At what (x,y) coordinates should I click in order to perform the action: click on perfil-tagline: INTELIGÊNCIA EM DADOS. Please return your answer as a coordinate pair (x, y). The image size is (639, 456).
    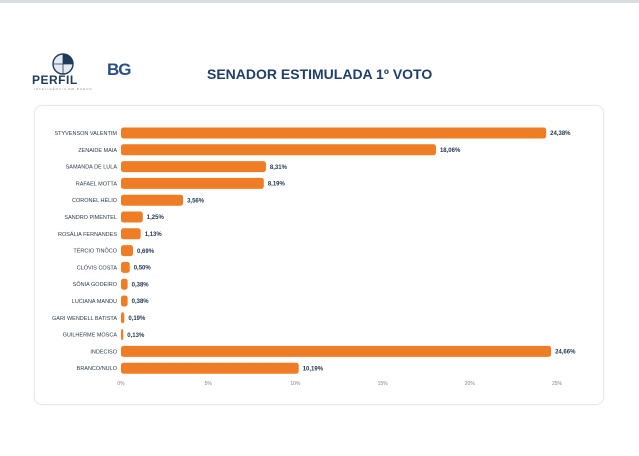
    Looking at the image, I should click on (63, 89).